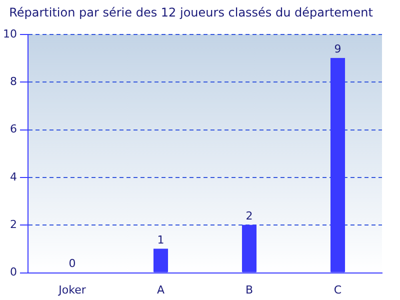 This screenshot has width=400, height=300. Describe the element at coordinates (13, 177) in the screenshot. I see `y-tick-label: 4` at that location.